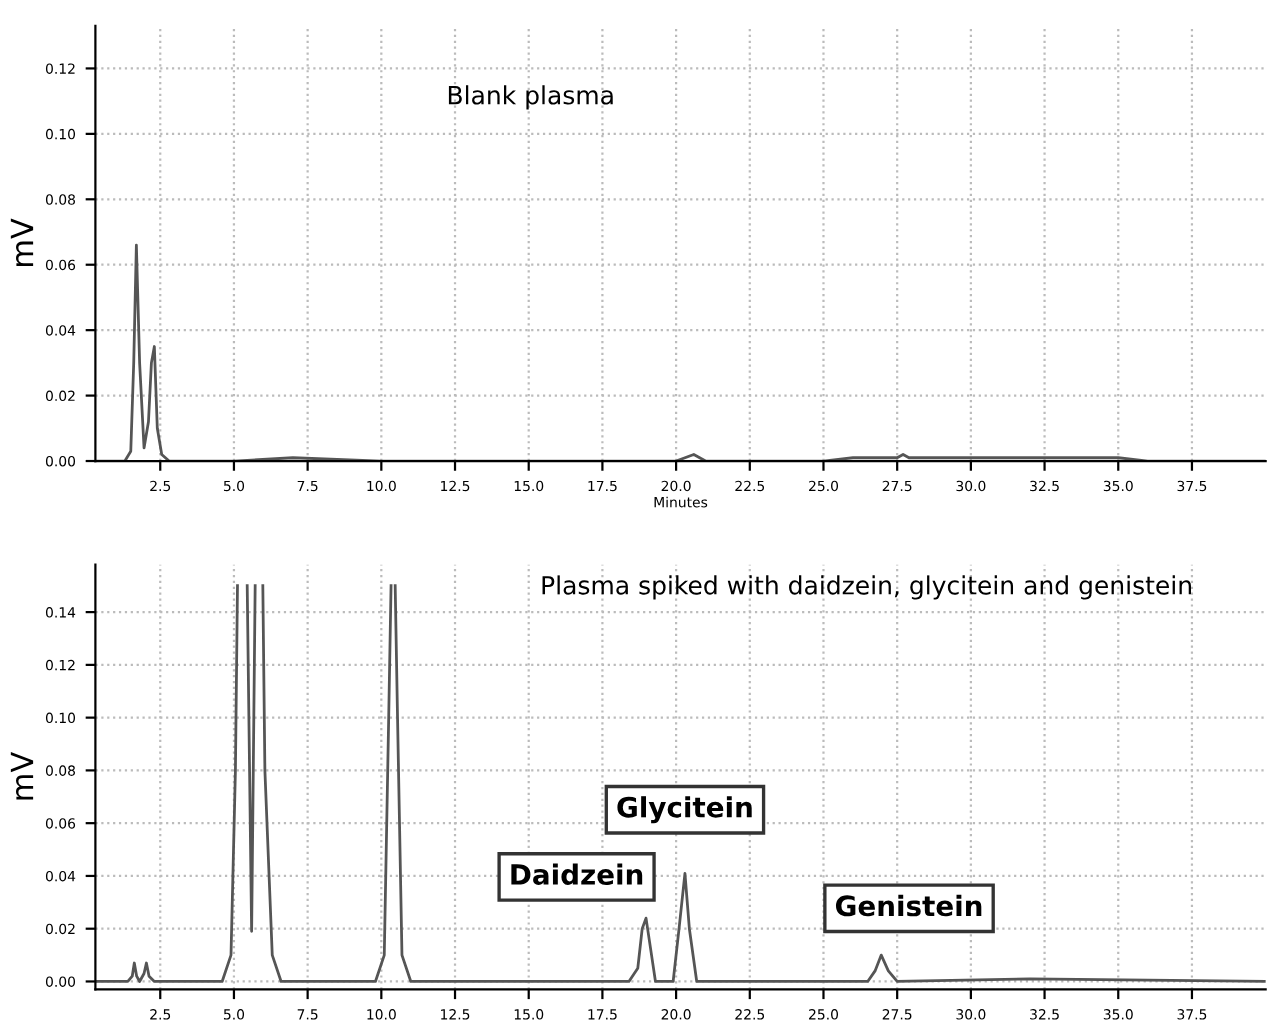 The width and height of the screenshot is (1272, 1036). Describe the element at coordinates (530, 97) in the screenshot. I see `annotation: Blank plasma` at that location.